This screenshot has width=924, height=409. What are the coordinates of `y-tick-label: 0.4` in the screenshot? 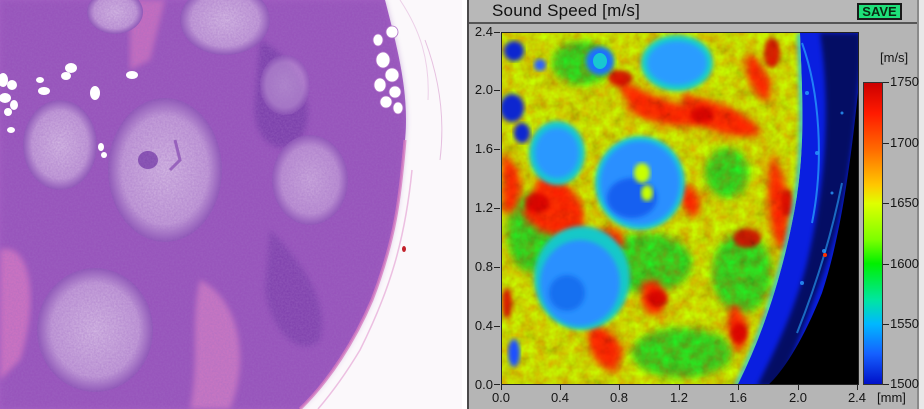 It's located at (483, 325).